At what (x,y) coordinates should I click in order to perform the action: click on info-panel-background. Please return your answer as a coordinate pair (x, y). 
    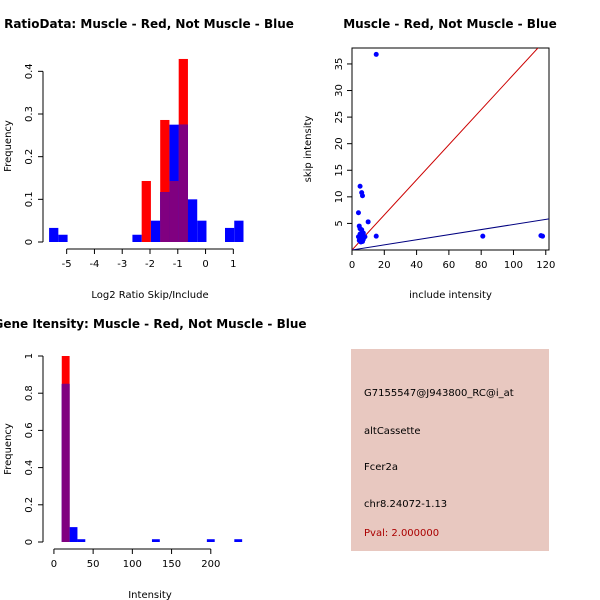
    Looking at the image, I should click on (450, 450).